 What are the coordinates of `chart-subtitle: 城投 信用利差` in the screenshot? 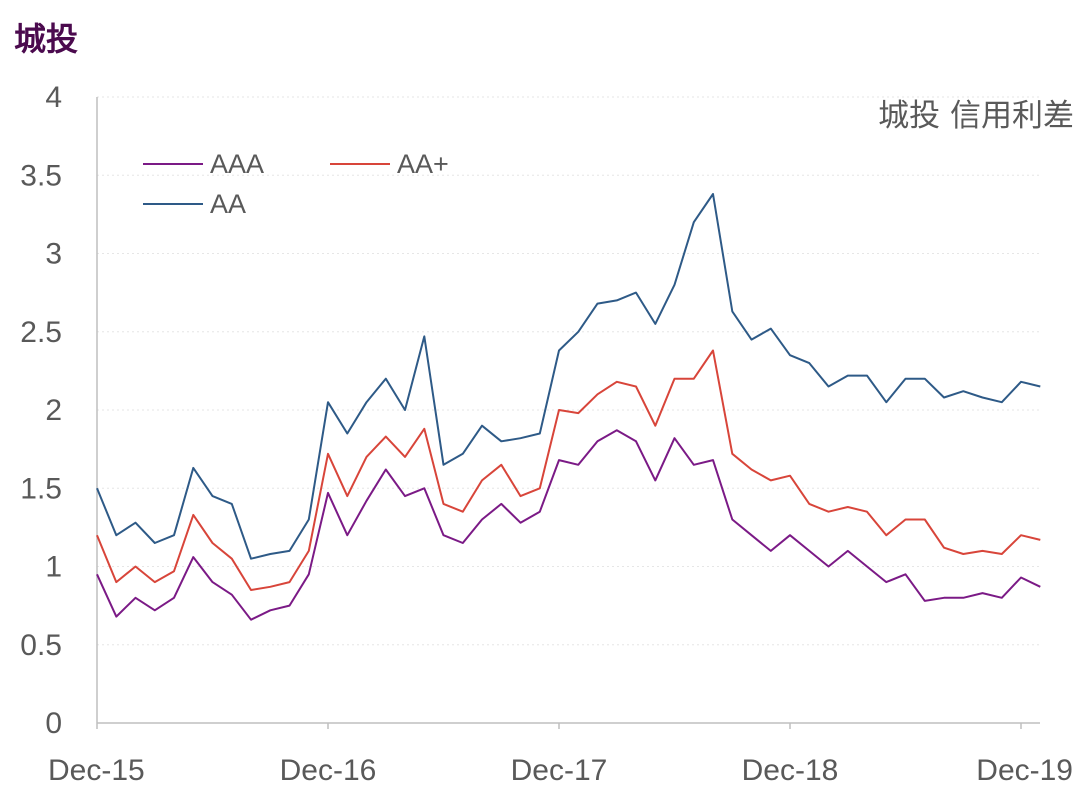 It's located at (976, 116).